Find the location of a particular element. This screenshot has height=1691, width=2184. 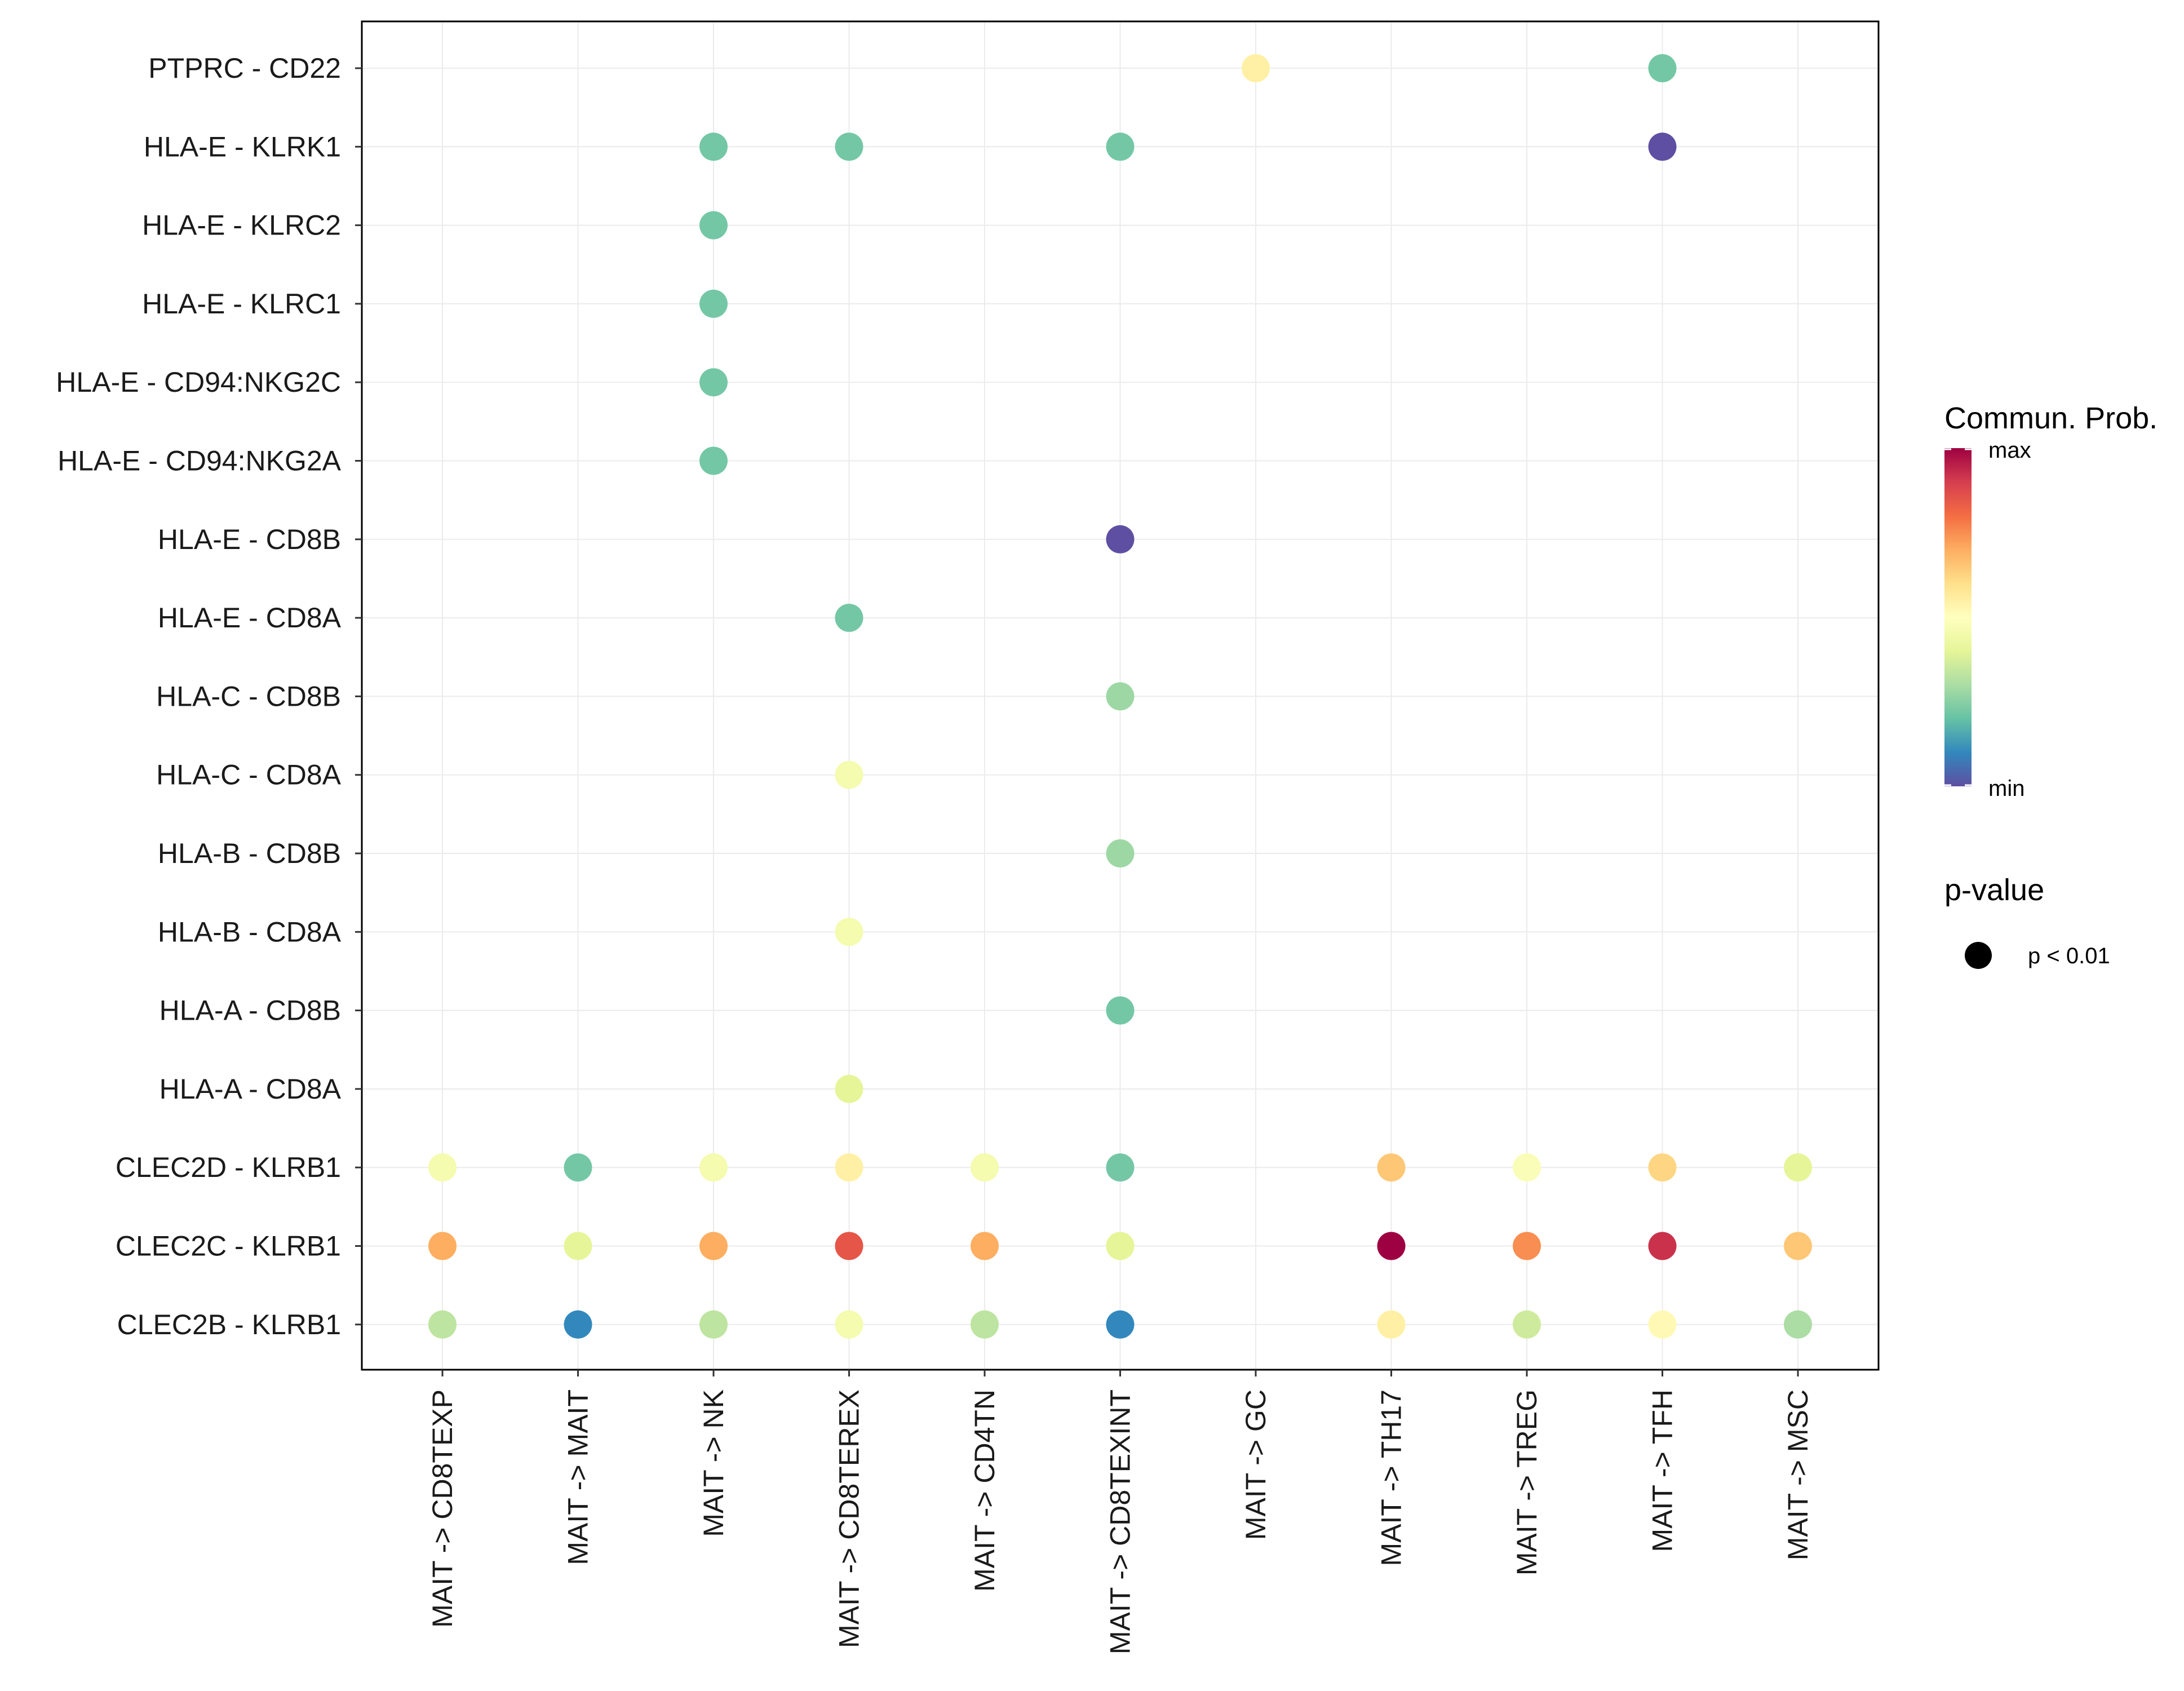

legend: Commun. Prob. max min p-value p < 0.01 is located at coordinates (2051, 685).